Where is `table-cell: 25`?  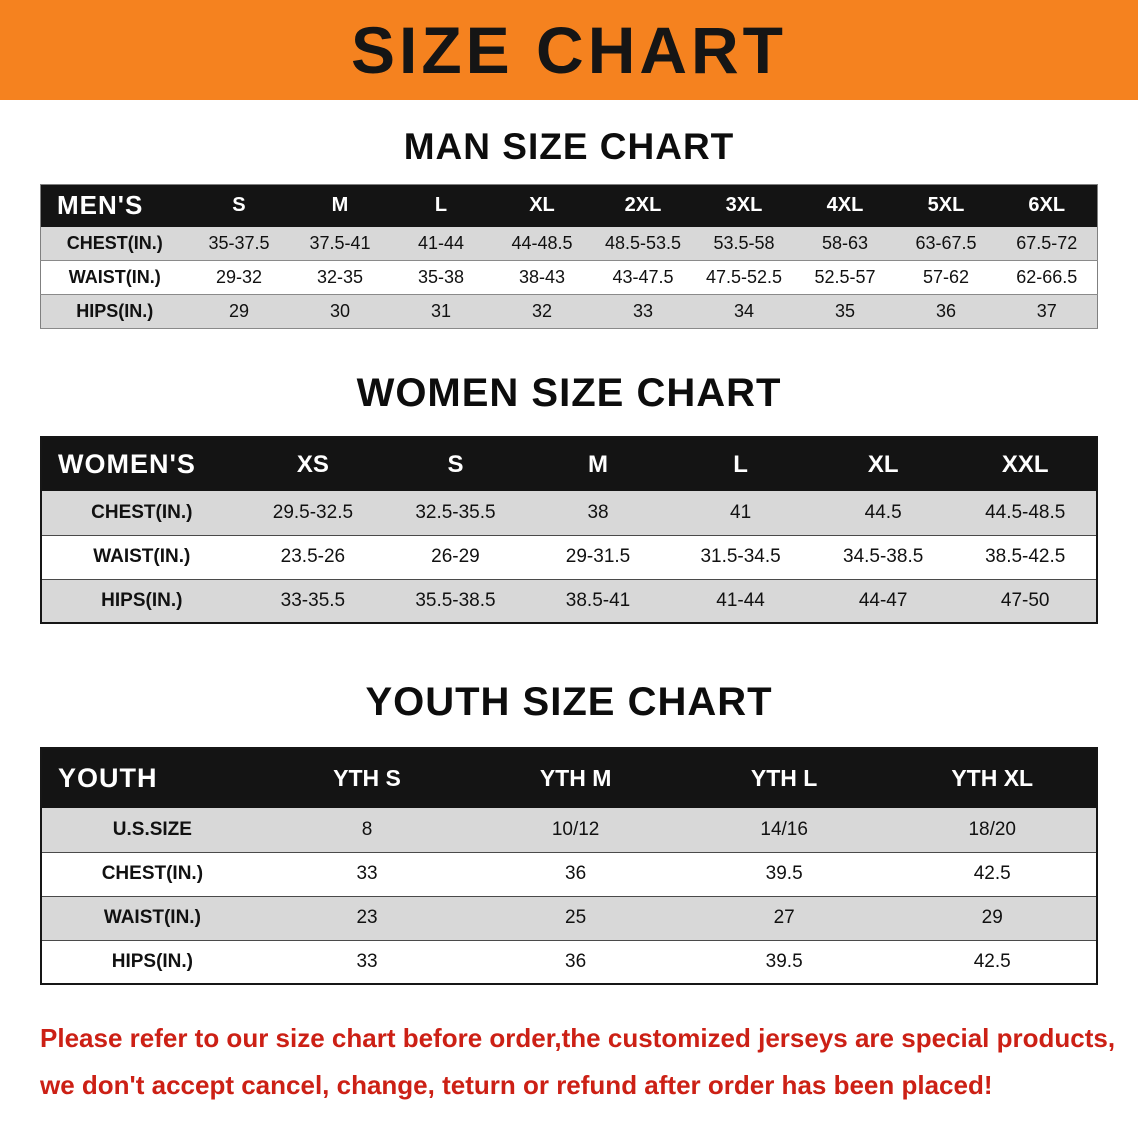
table-cell: 25 is located at coordinates (575, 918).